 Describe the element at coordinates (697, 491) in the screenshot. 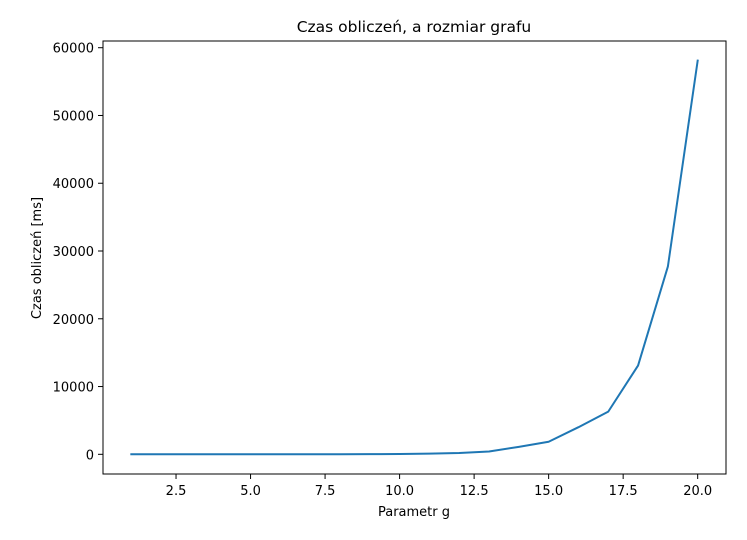

I see `x-tick-label: 20.0` at that location.